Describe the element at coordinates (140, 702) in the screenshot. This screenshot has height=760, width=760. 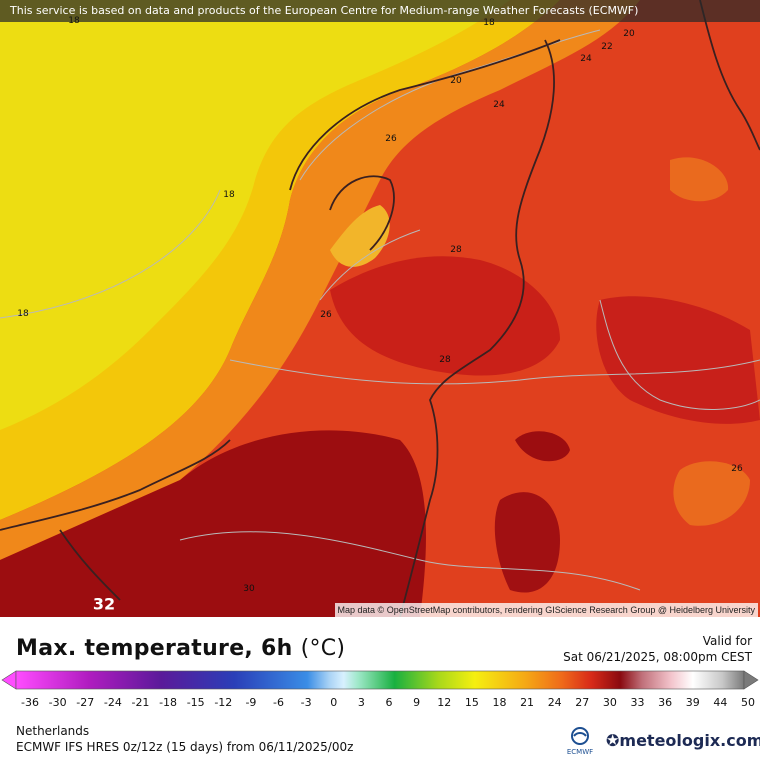
I see `colorbar-tick: -21` at that location.